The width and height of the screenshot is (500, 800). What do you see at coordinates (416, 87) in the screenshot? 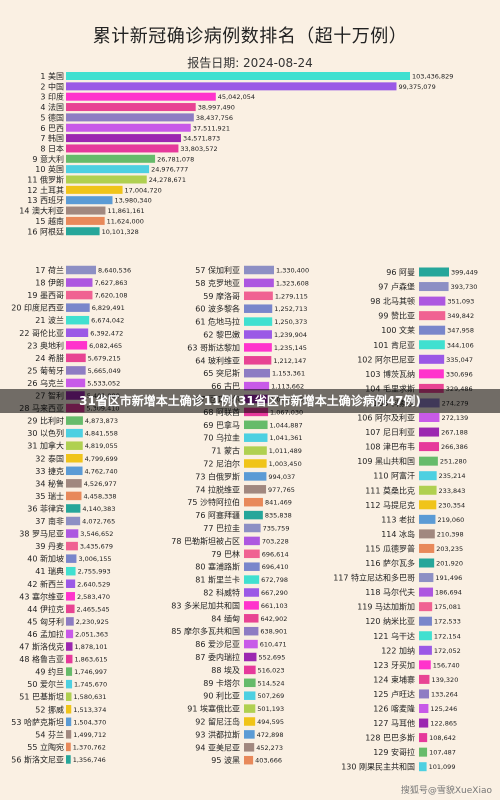
I see `value-label-2: 99,375,079` at bounding box center [416, 87].